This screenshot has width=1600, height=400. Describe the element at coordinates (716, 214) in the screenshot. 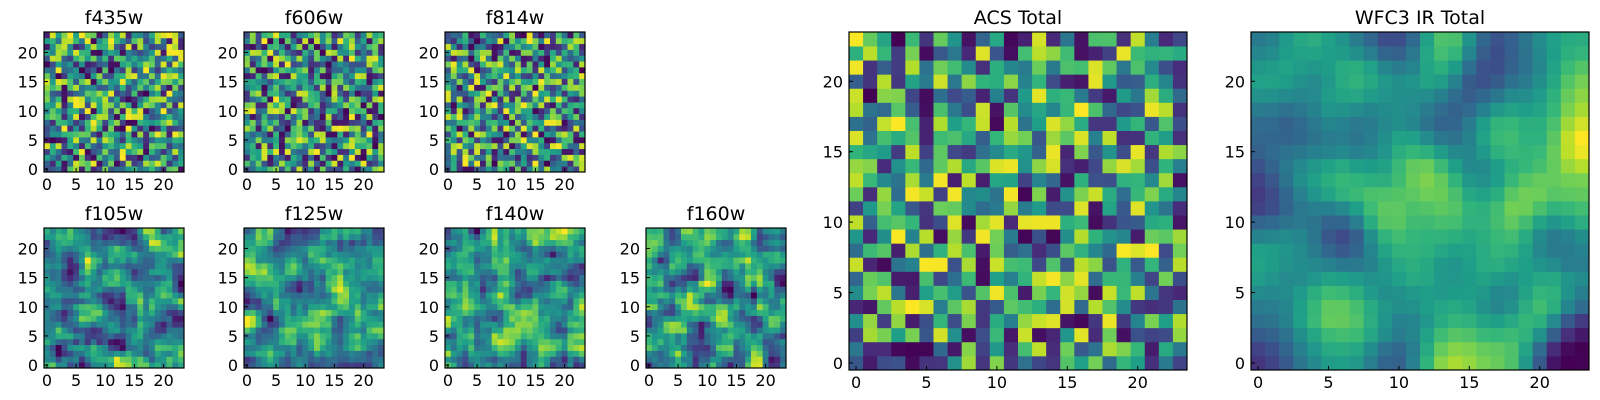

I see `panel-title: f160w` at that location.